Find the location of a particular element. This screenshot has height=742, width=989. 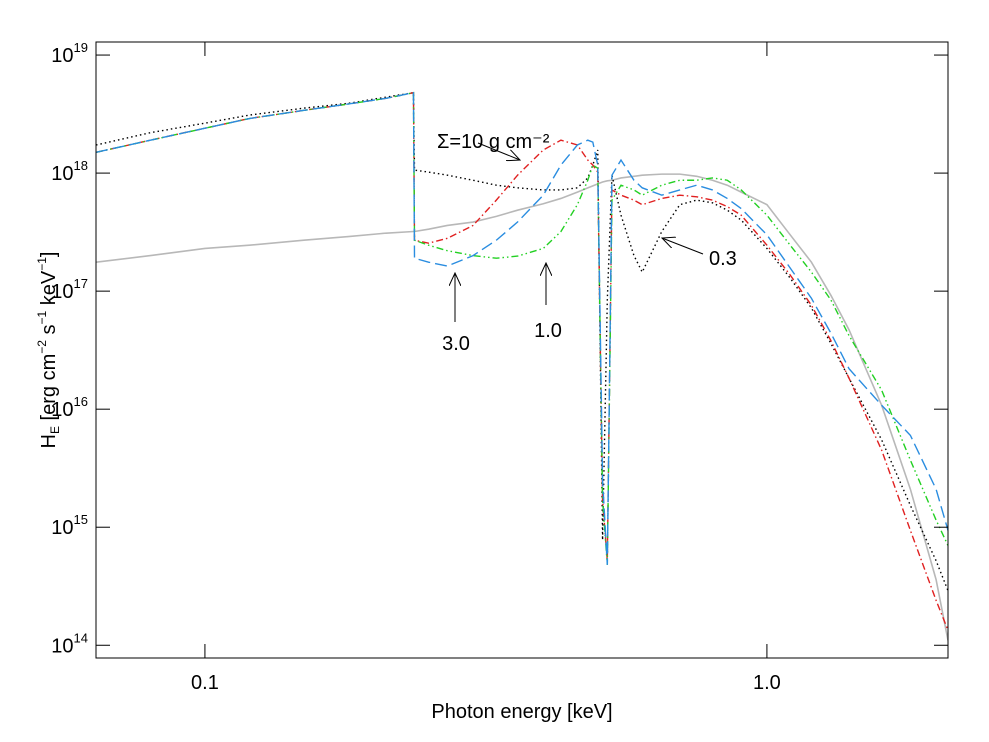

y-label-part: keV is located at coordinates (49, 290).